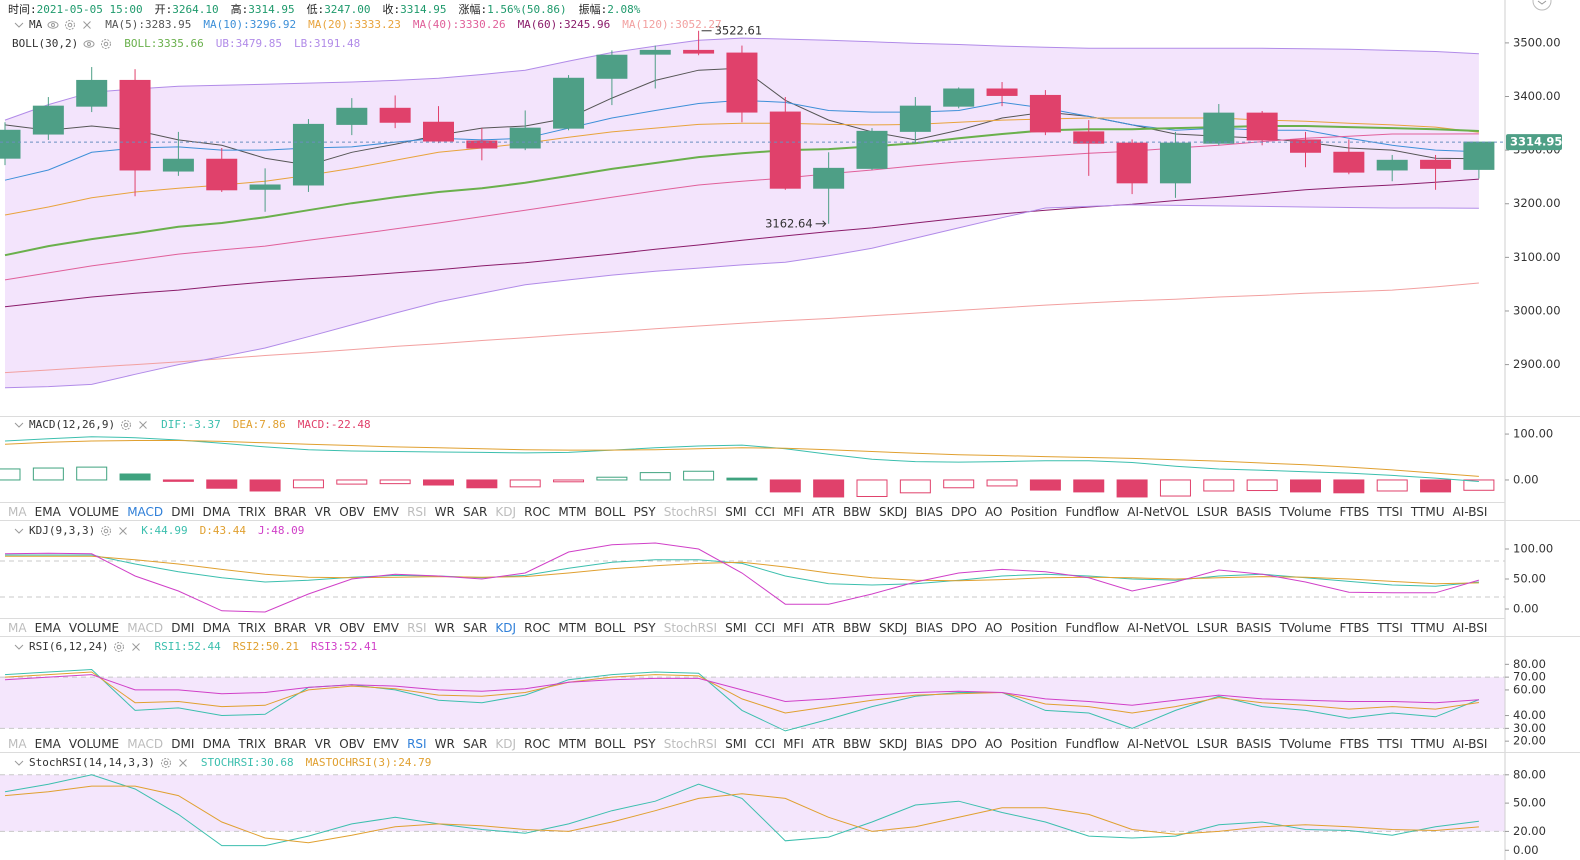 Image resolution: width=1580 pixels, height=860 pixels. What do you see at coordinates (1542, 2) in the screenshot?
I see `collapse-chevron` at bounding box center [1542, 2].